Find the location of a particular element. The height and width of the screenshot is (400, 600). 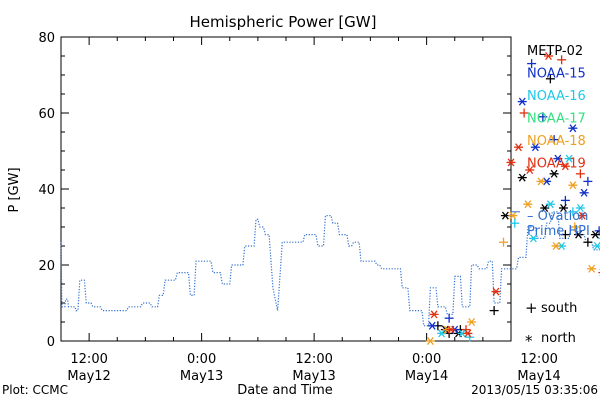

legend-entry: METP-02 is located at coordinates (555, 51).